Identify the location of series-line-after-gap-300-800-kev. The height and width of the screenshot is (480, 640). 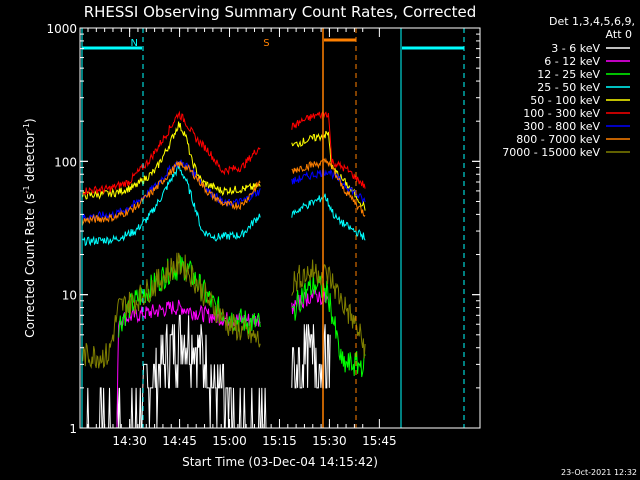
(328, 185).